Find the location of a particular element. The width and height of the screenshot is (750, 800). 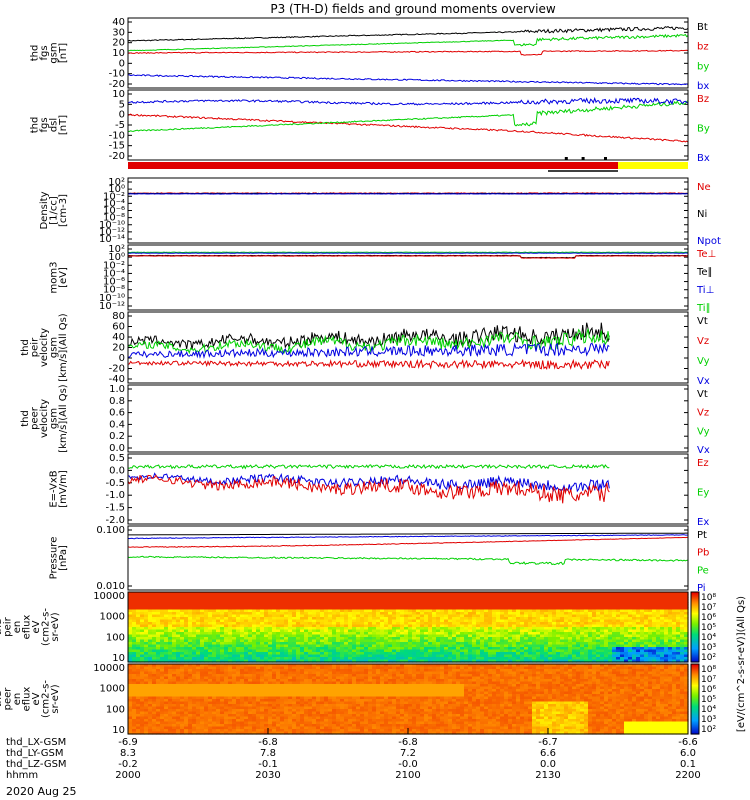

ylabel-line: en is located at coordinates (17, 699).